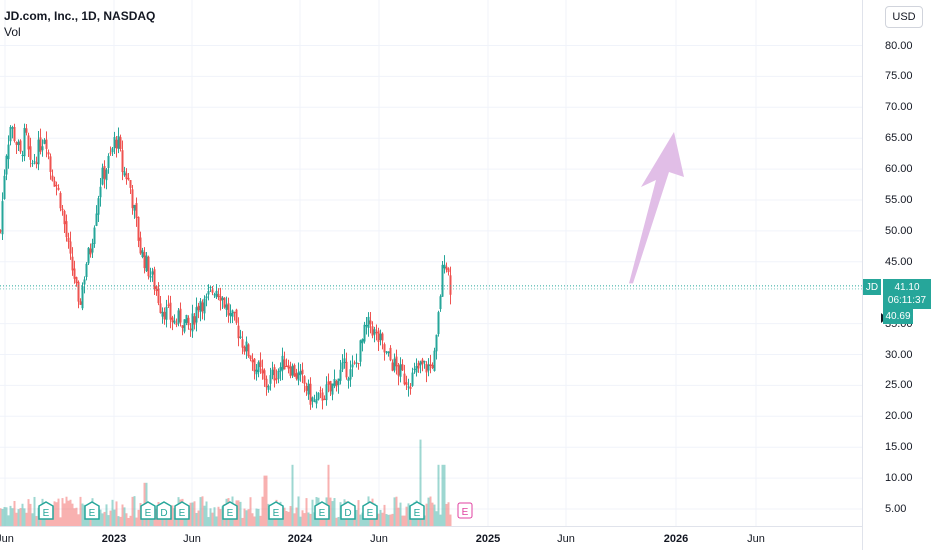 This screenshot has width=932, height=551. What do you see at coordinates (230, 510) in the screenshot?
I see `earnings-marker: E` at bounding box center [230, 510].